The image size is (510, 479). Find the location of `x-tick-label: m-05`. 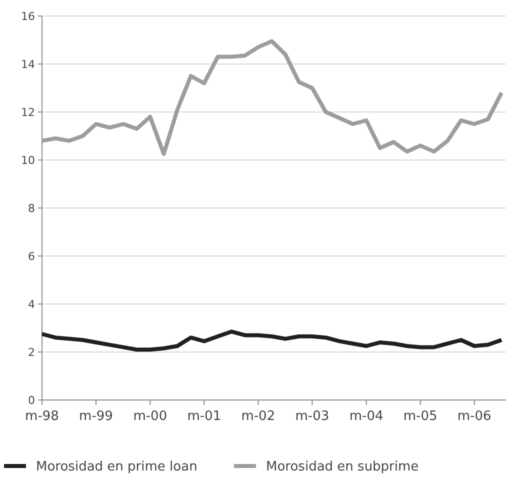

x-tick-label: m-05 is located at coordinates (420, 416).